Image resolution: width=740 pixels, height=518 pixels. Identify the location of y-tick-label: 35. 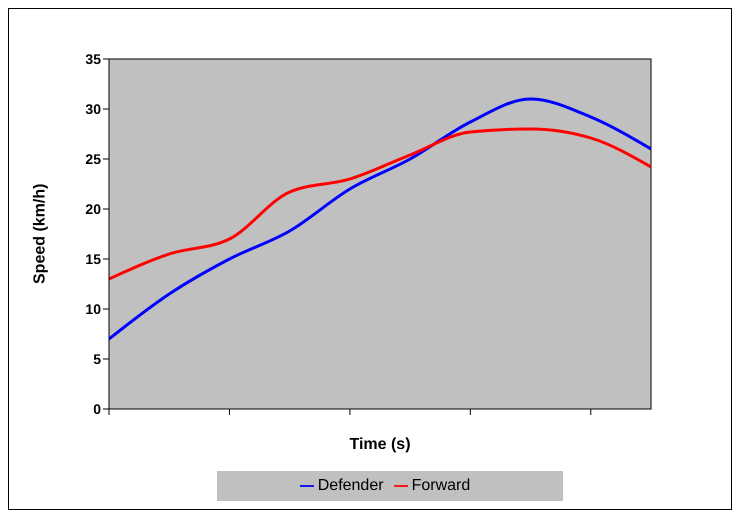
(93, 58).